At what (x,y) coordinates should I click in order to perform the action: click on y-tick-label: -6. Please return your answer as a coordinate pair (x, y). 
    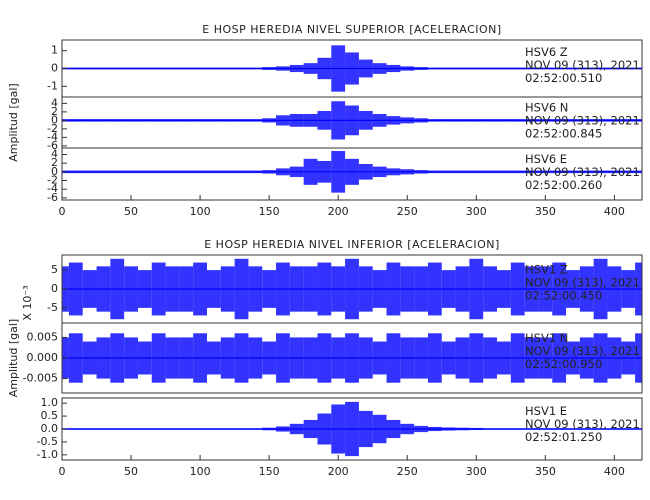
    Looking at the image, I should click on (52, 197).